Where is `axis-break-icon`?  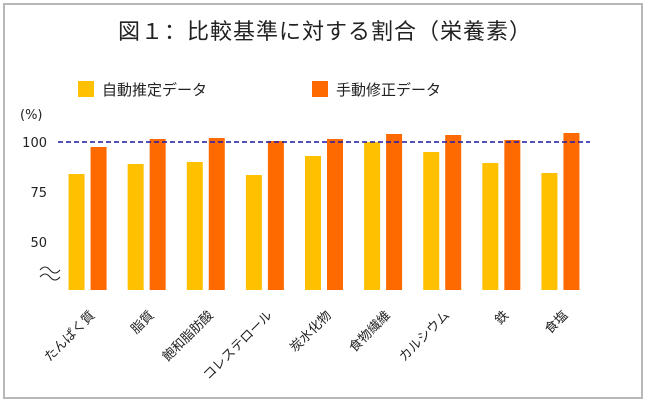
axis-break-icon is located at coordinates (50, 273).